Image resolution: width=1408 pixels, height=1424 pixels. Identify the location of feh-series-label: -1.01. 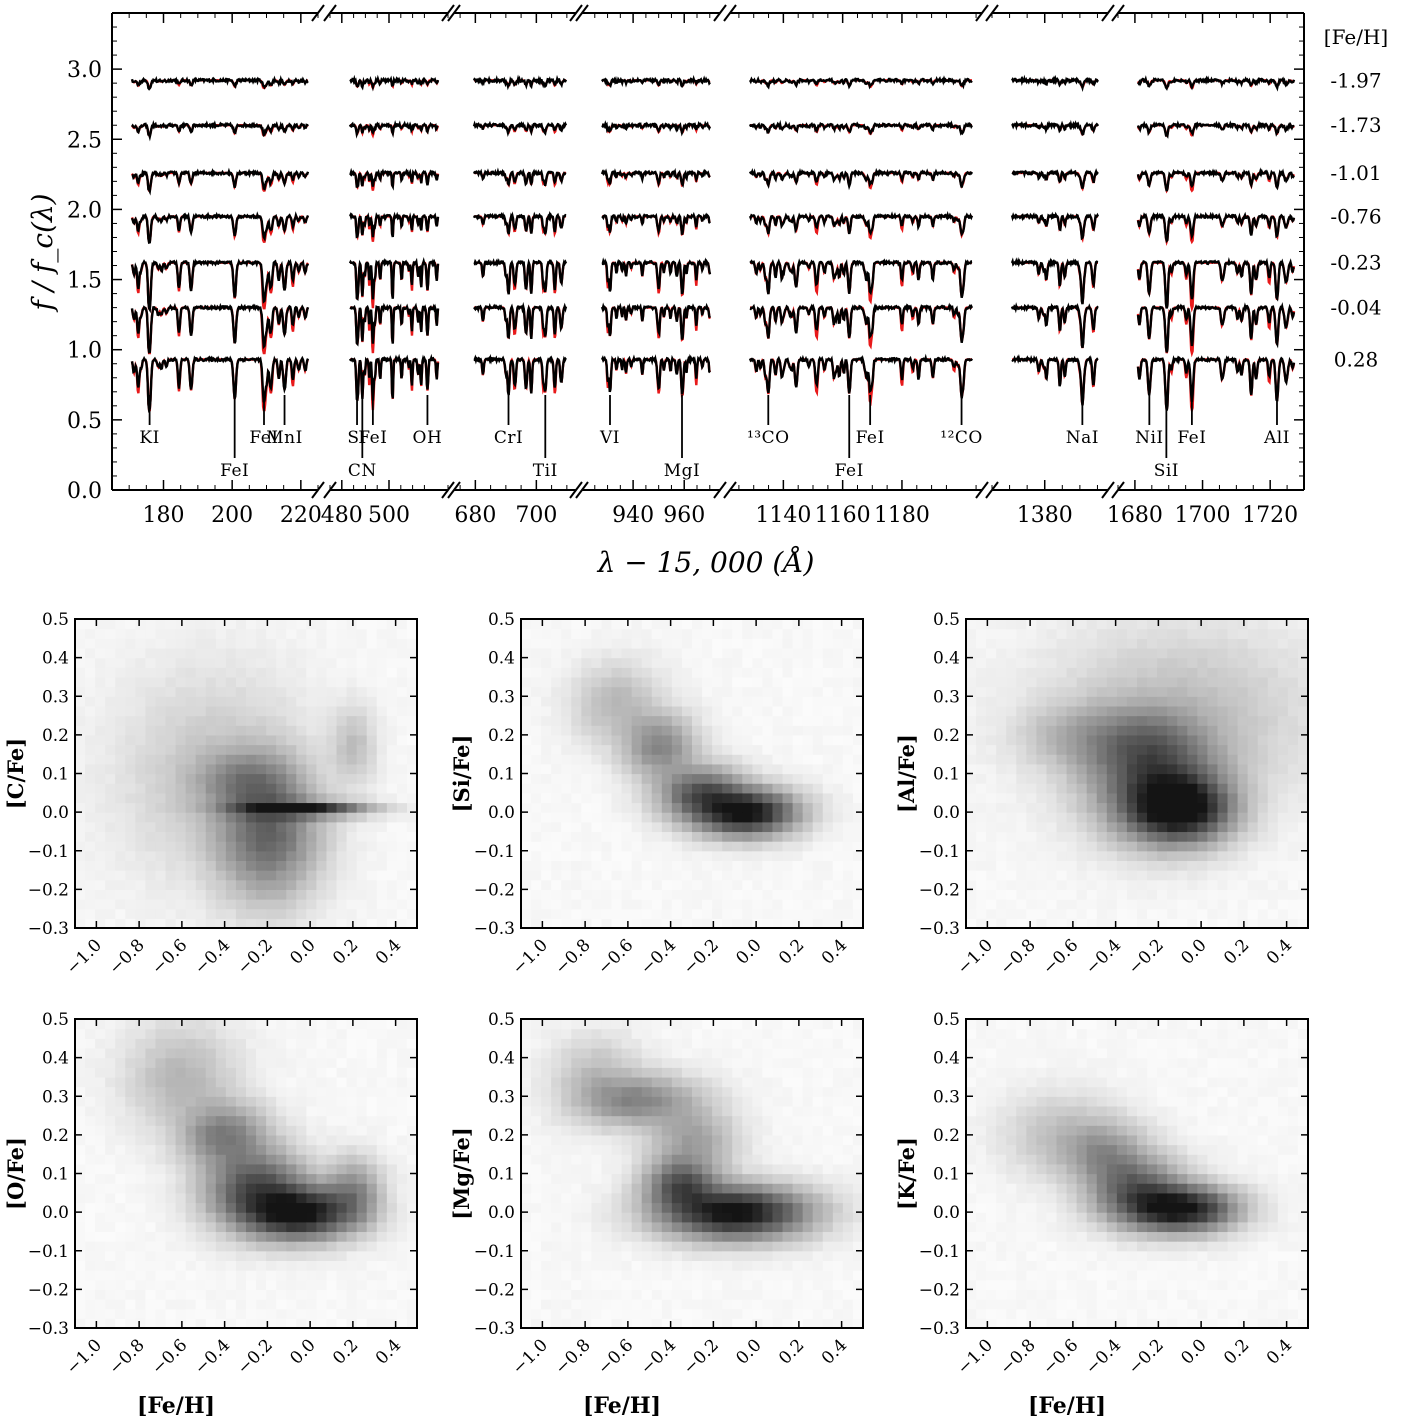
(1355, 173).